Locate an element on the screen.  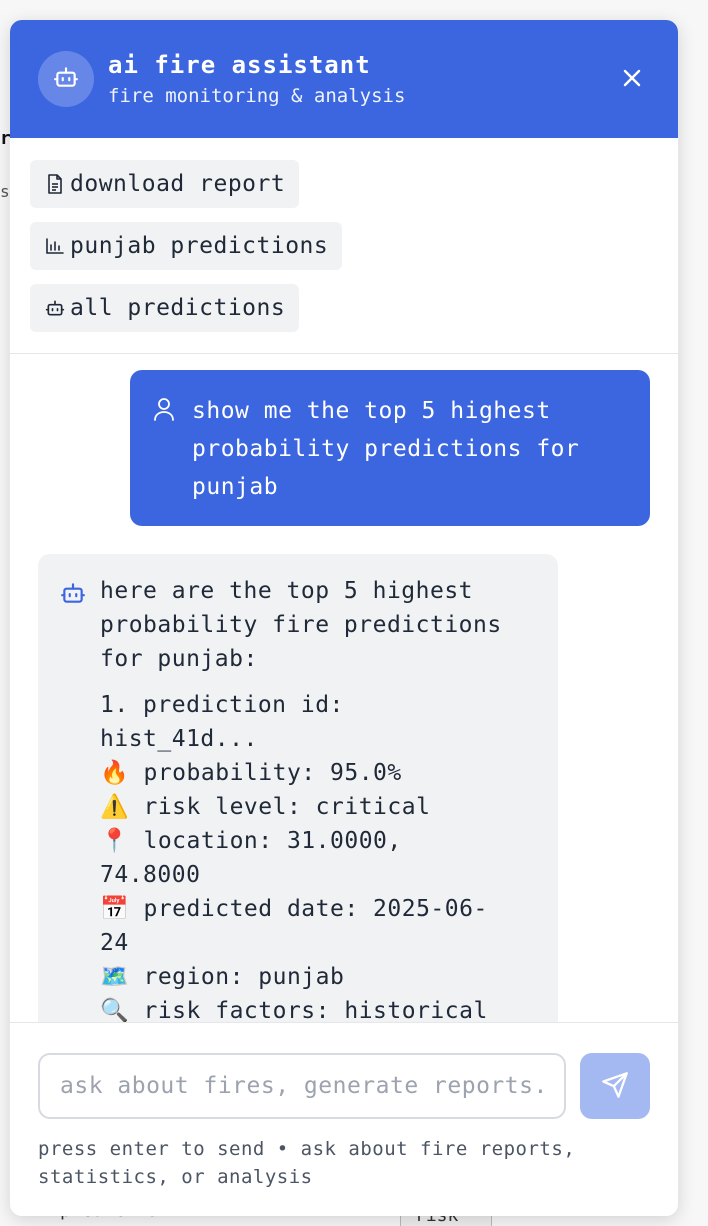
chat-title: ai fire assistant is located at coordinates (239, 65).